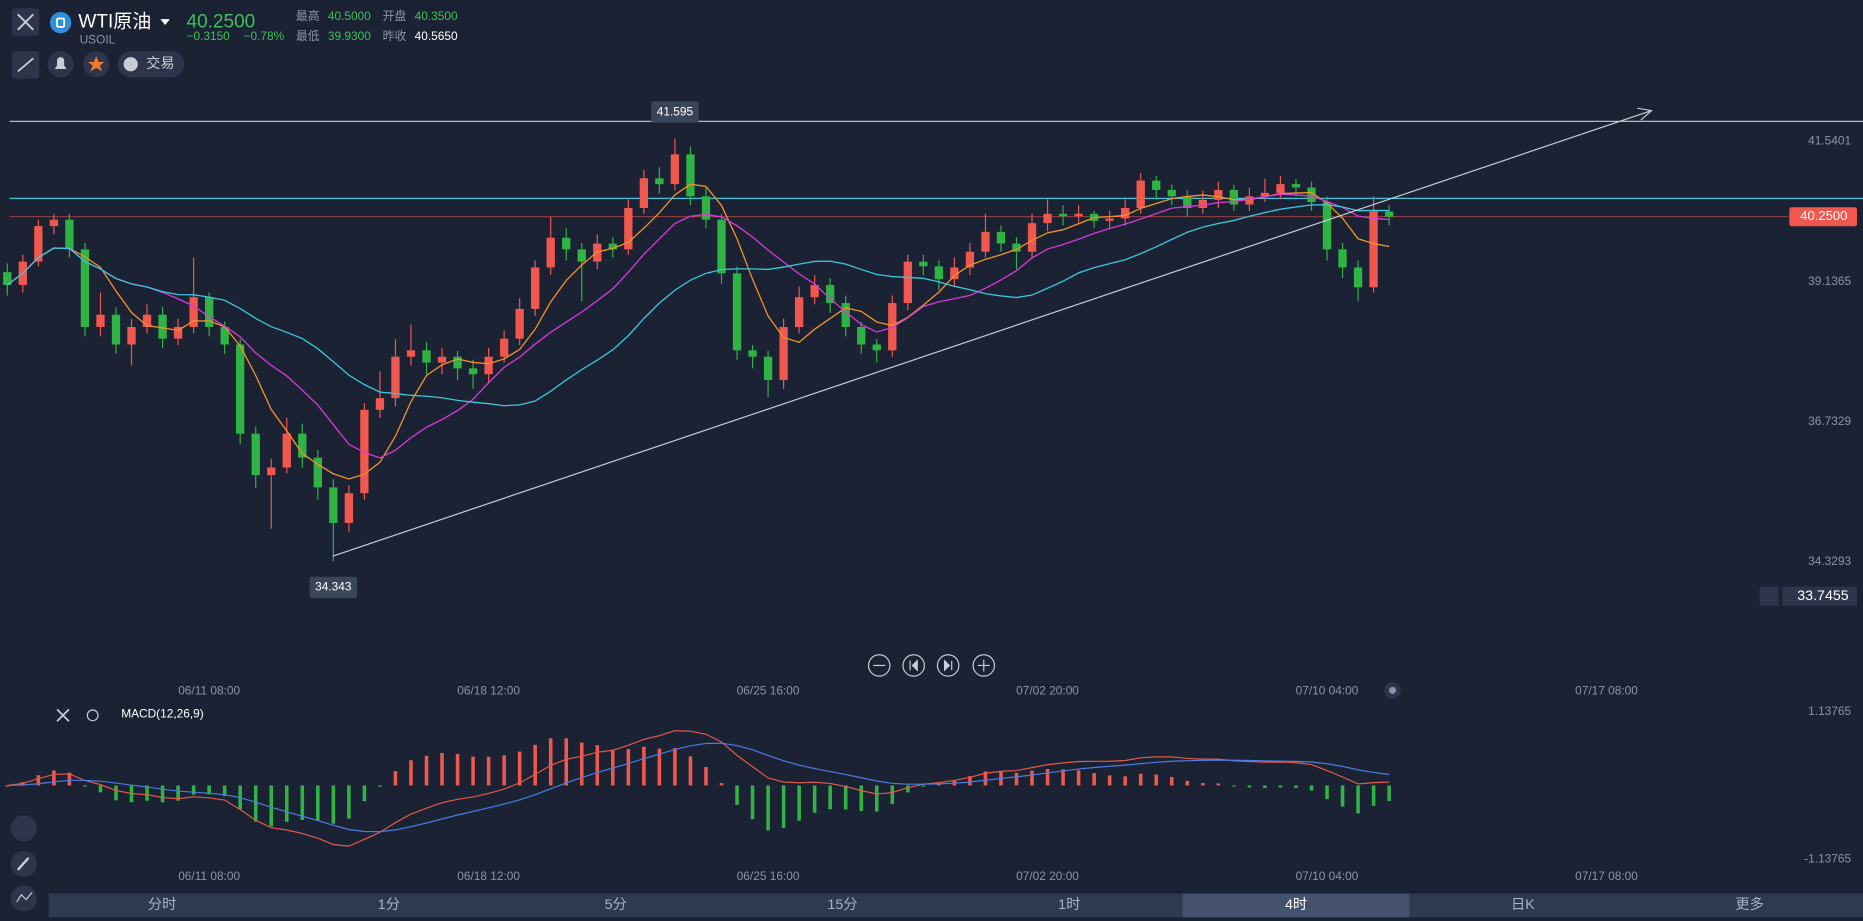 Image resolution: width=1863 pixels, height=921 pixels. What do you see at coordinates (1523, 905) in the screenshot?
I see `tab-label: 日K` at bounding box center [1523, 905].